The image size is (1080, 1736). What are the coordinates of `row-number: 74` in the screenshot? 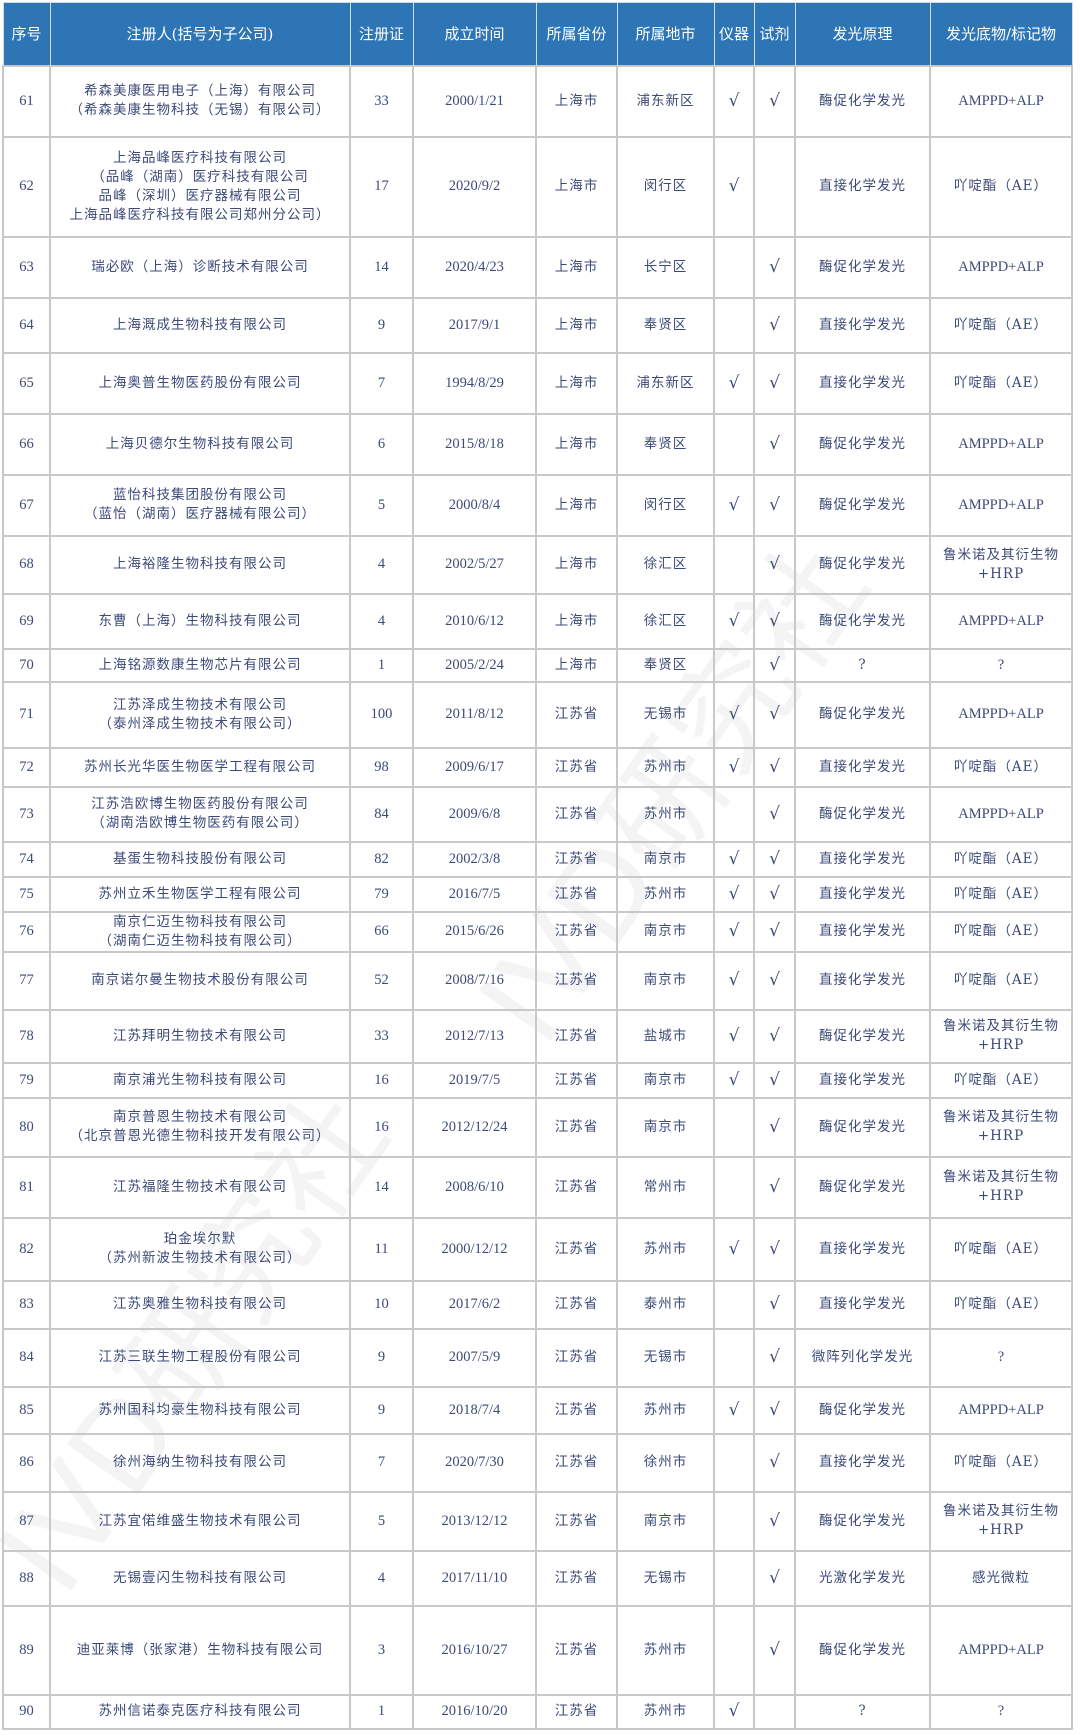 It's located at (26, 859).